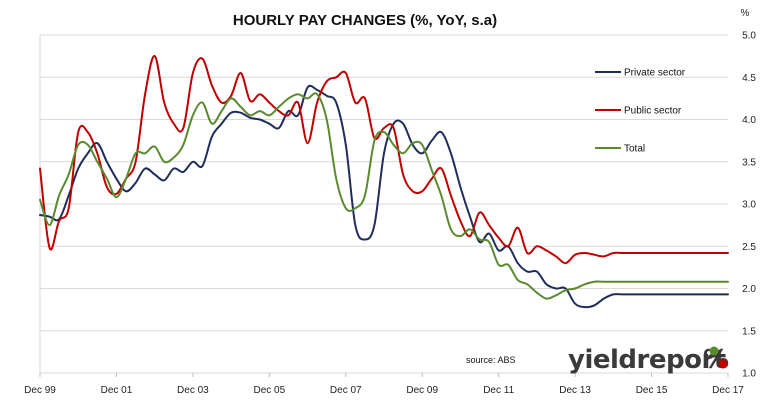 The height and width of the screenshot is (400, 781). Describe the element at coordinates (749, 78) in the screenshot. I see `y-tick-label: 4.5` at that location.